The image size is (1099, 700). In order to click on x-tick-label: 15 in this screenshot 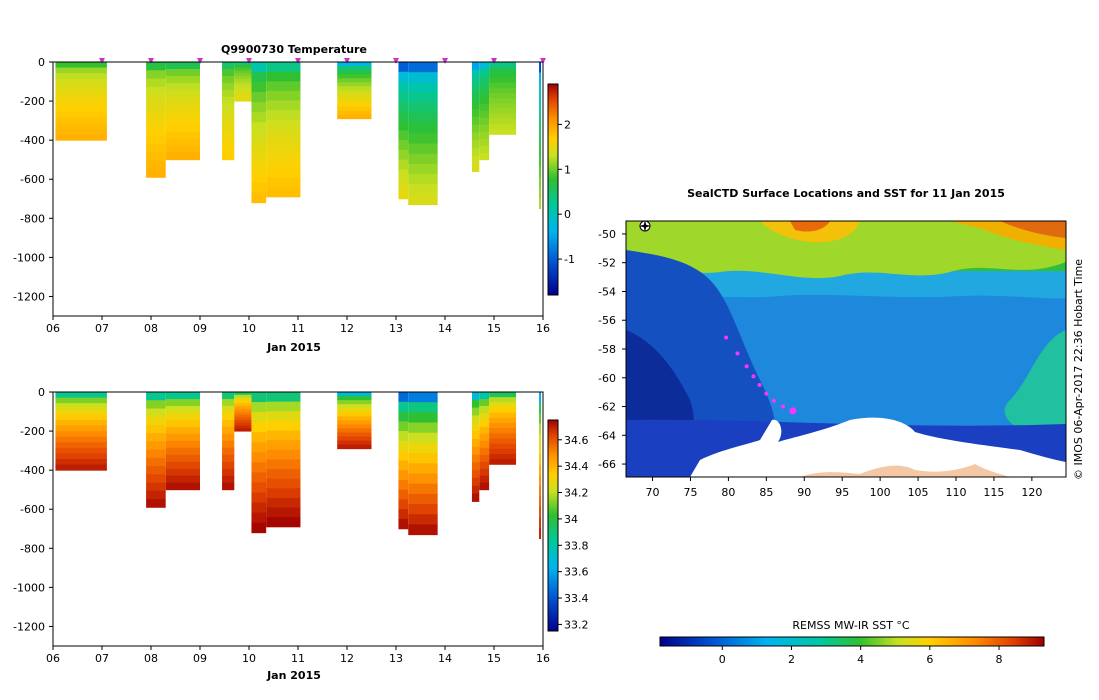, I will do `click(494, 658)`.